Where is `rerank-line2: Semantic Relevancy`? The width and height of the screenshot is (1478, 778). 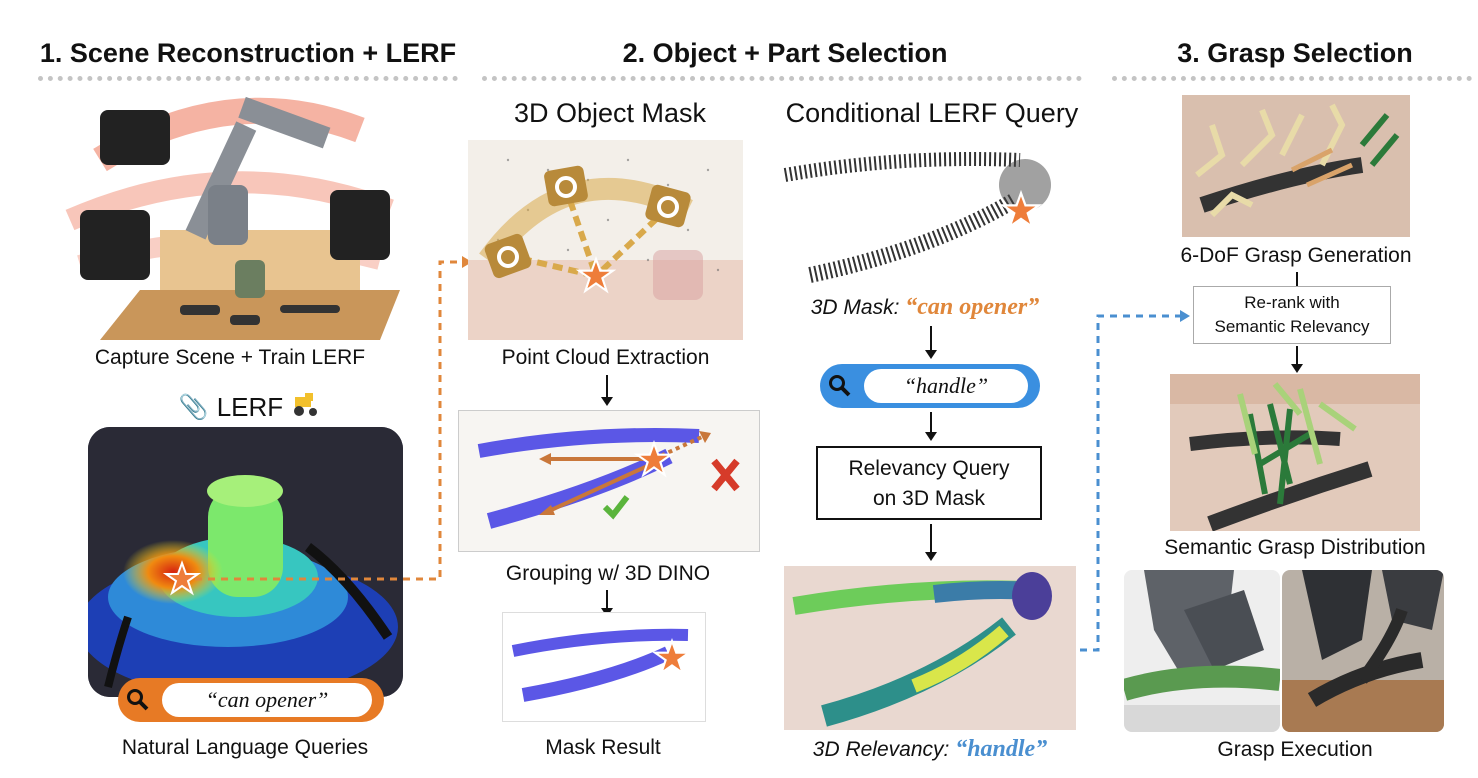 rerank-line2: Semantic Relevancy is located at coordinates (1292, 326).